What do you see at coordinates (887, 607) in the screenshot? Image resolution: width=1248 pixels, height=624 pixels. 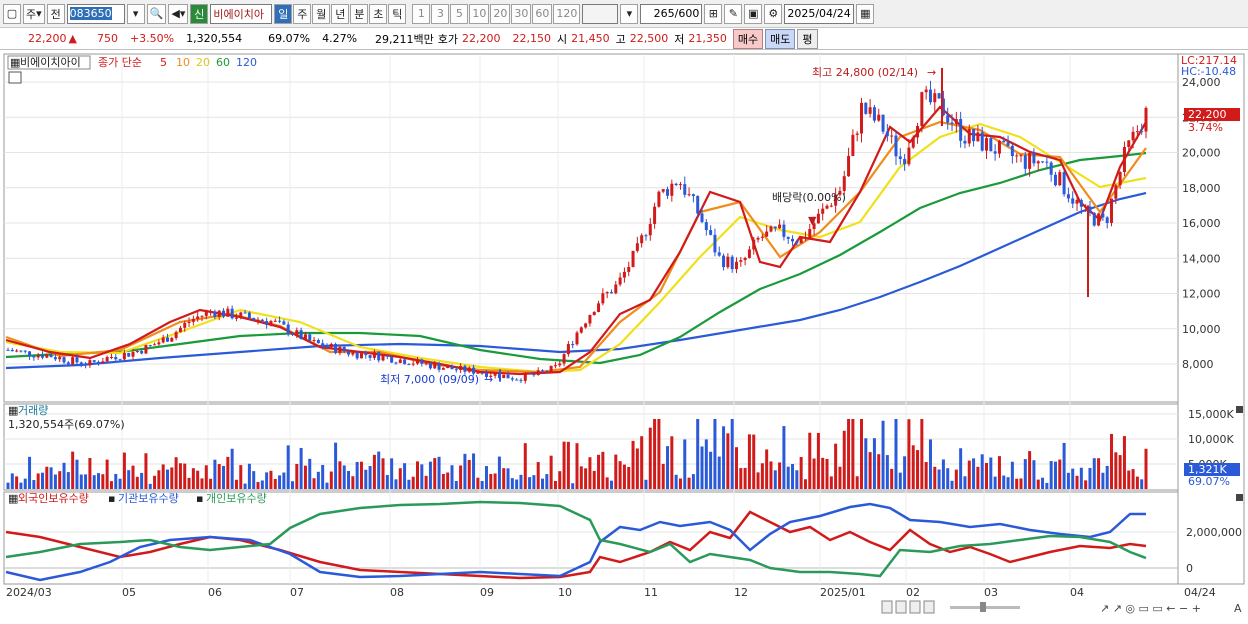 I see `scroll-first-icon` at bounding box center [887, 607].